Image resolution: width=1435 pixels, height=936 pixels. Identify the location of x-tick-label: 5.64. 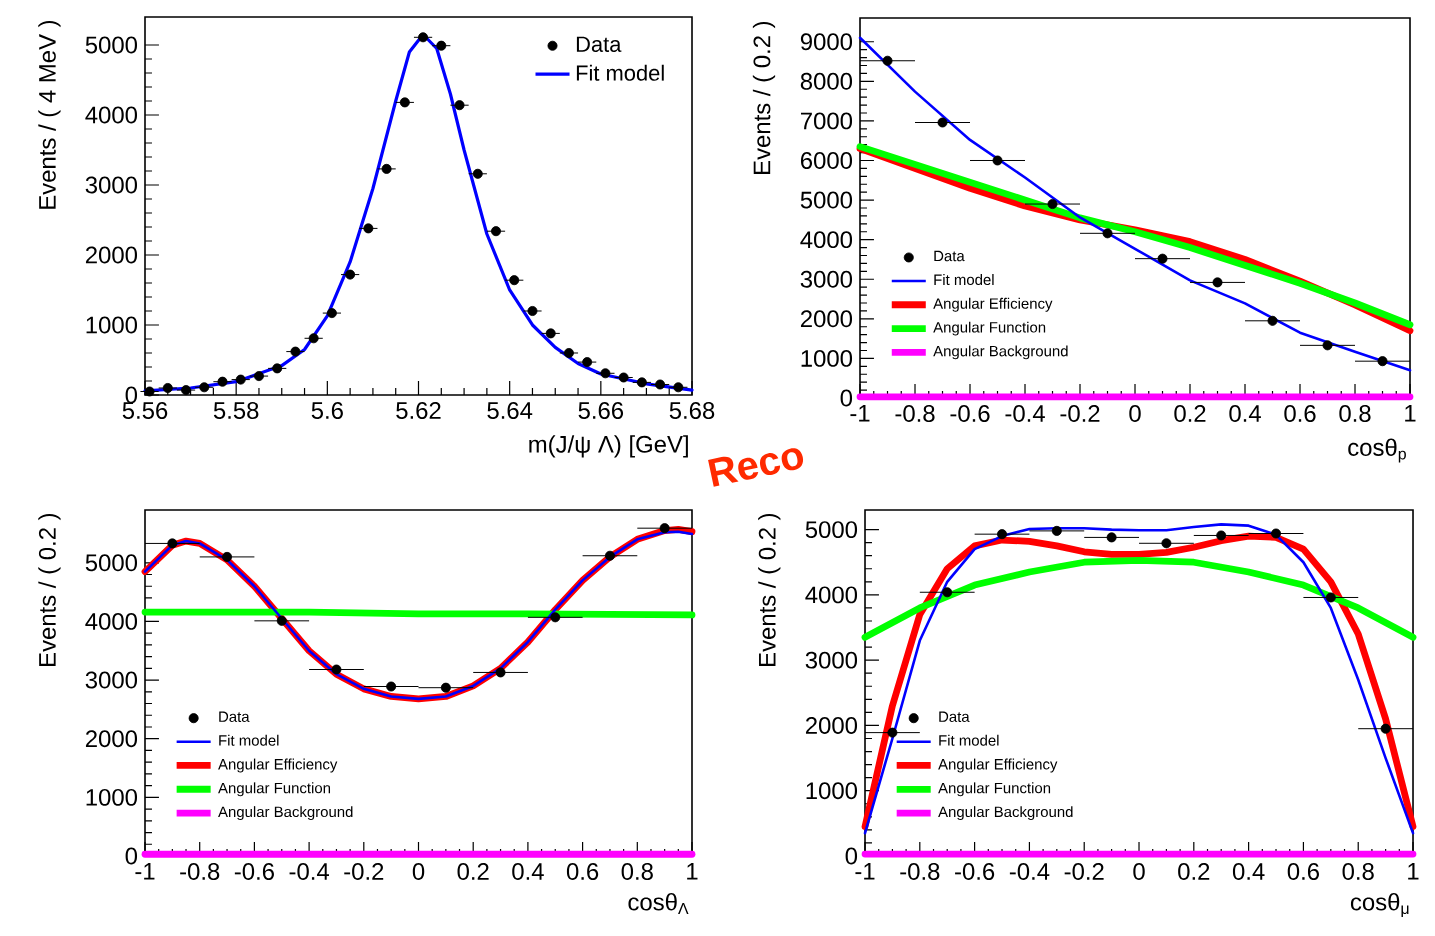
(510, 410).